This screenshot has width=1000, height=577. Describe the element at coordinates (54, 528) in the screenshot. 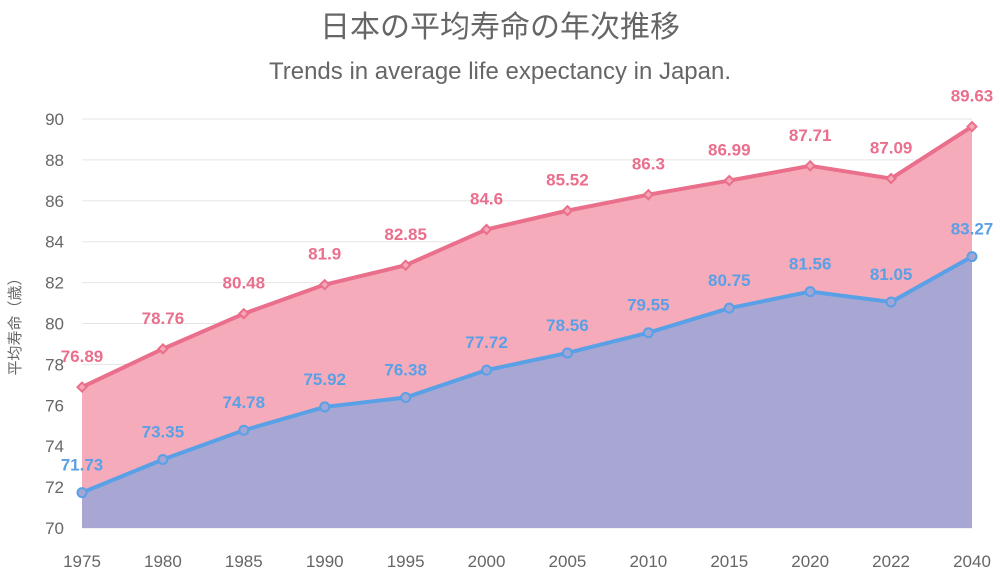

I see `y-tick-label: 70` at that location.